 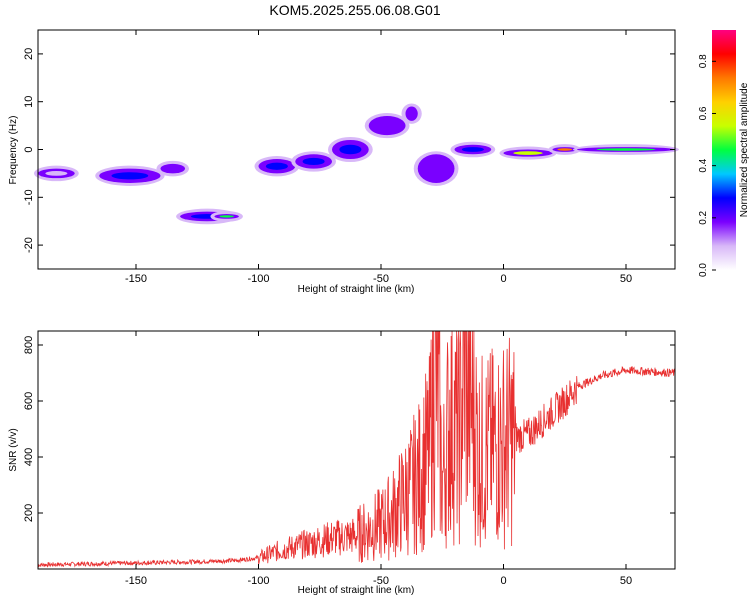 I want to click on colorbar-tick-label: 0.8, so click(x=703, y=61).